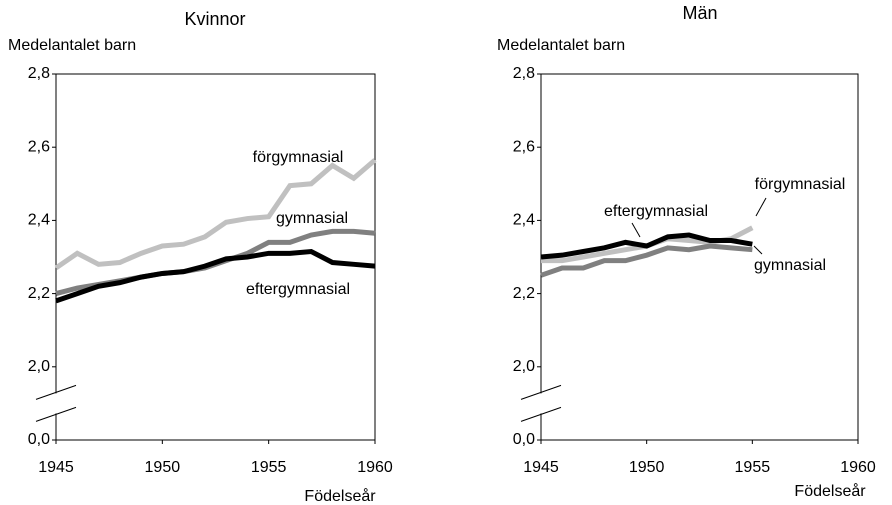 The height and width of the screenshot is (505, 892). Describe the element at coordinates (699, 13) in the screenshot. I see `chart-title: Män` at that location.